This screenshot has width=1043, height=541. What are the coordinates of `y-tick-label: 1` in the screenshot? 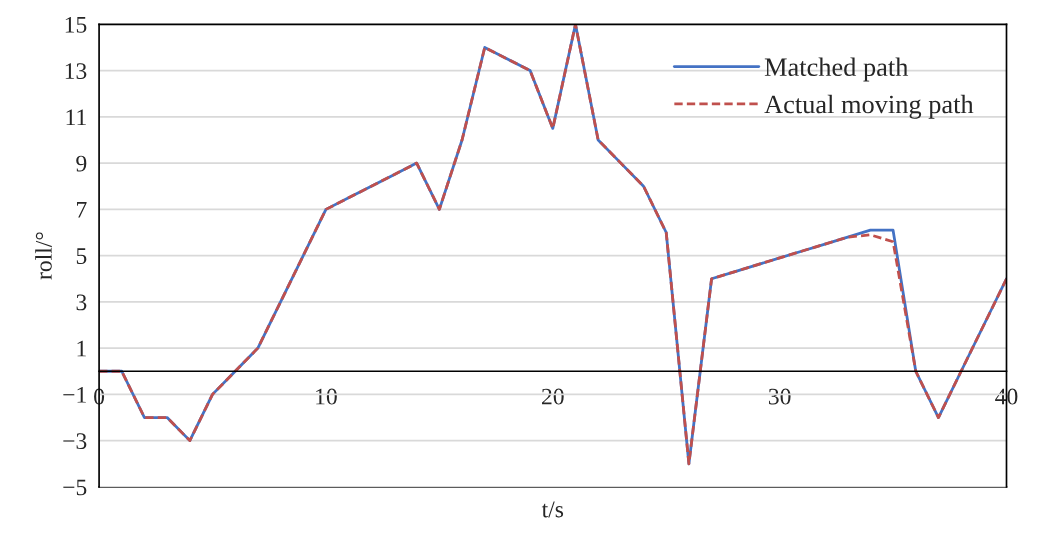 It's located at (81, 348).